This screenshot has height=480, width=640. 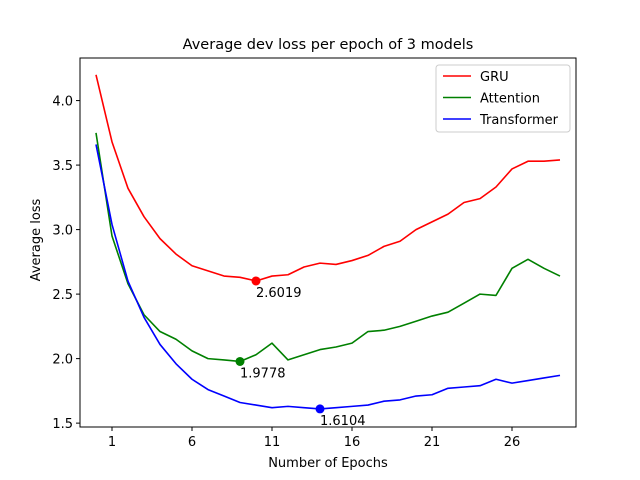 I want to click on min-point-label: 2.6019, so click(x=279, y=293).